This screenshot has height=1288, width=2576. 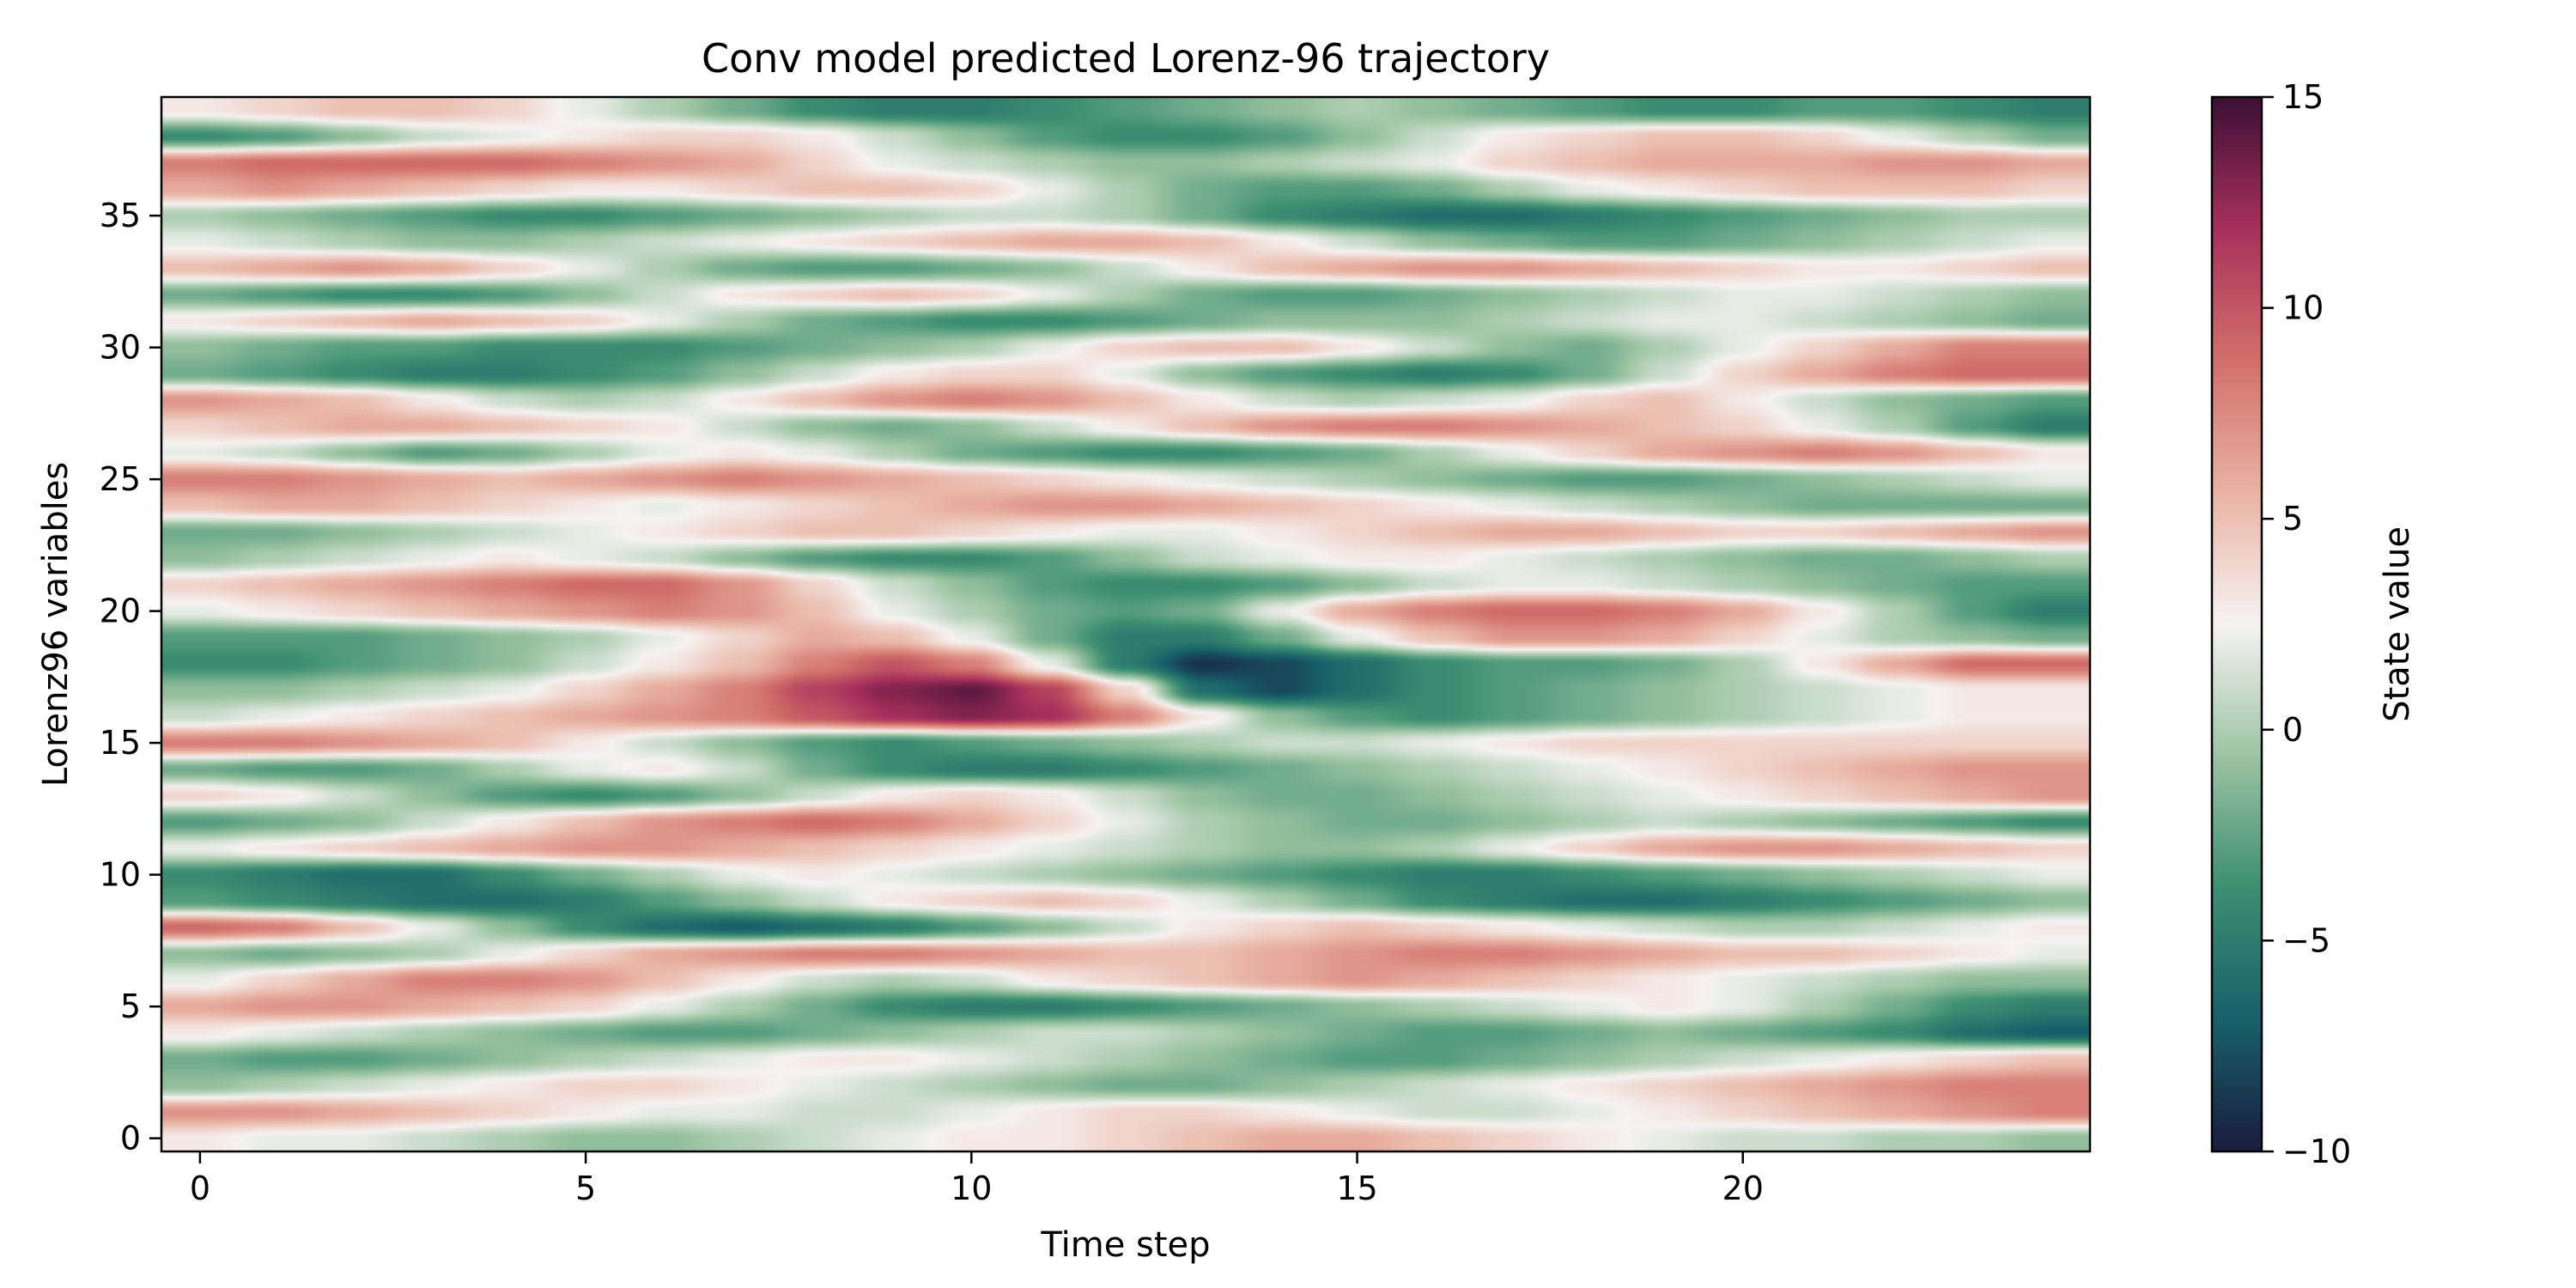 What do you see at coordinates (2397, 624) in the screenshot?
I see `colorbar-label: State value` at bounding box center [2397, 624].